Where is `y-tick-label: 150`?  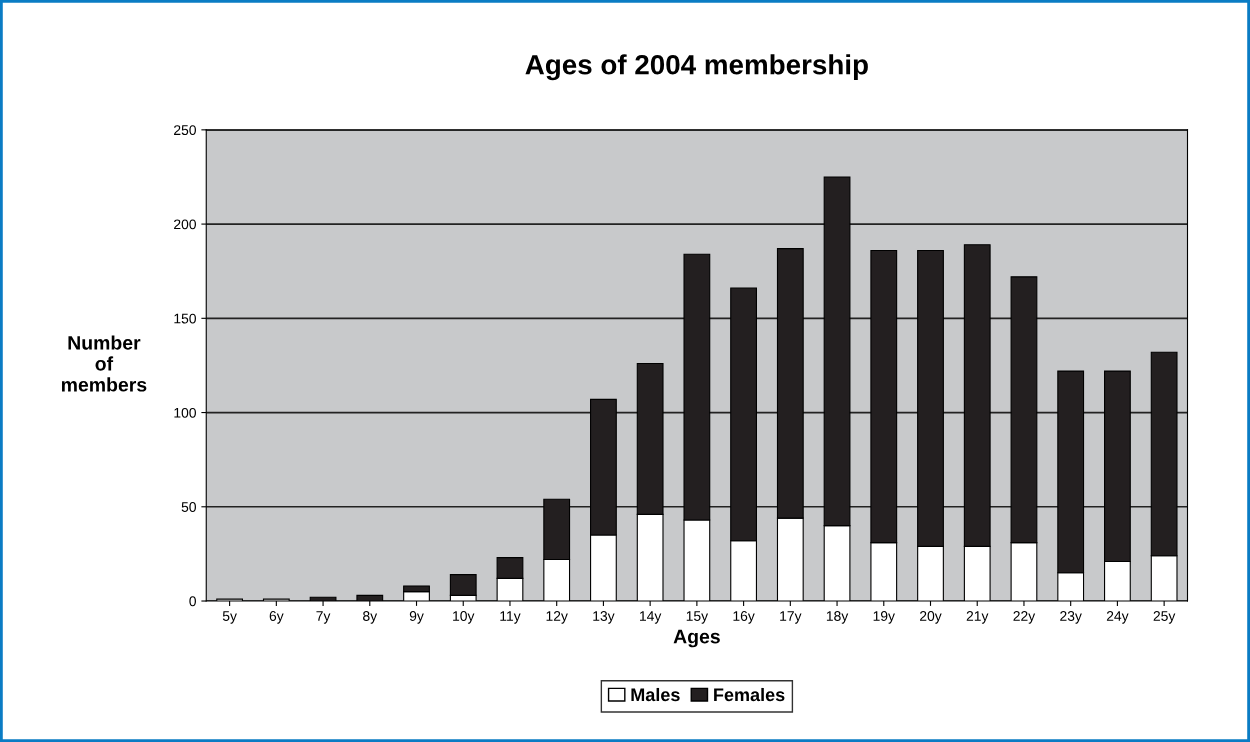
y-tick-label: 150 is located at coordinates (185, 318).